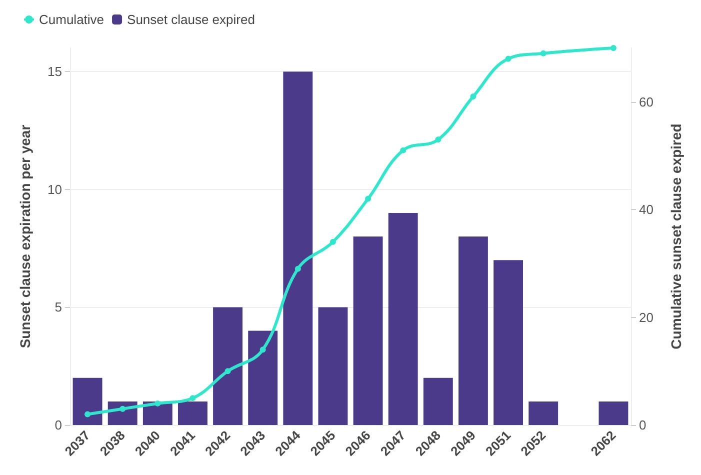  Describe the element at coordinates (646, 210) in the screenshot. I see `y2-tick-label: 40` at that location.